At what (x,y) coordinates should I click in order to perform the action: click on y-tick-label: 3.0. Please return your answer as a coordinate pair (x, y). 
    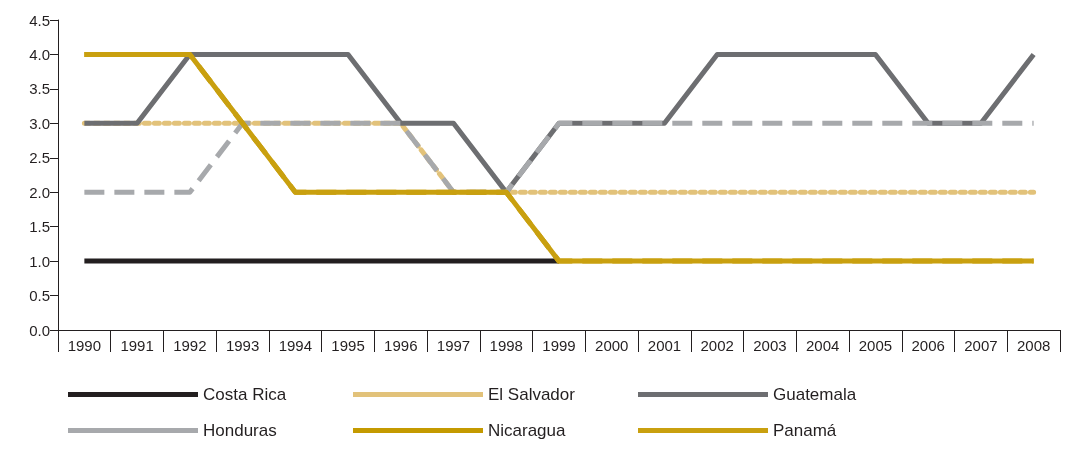
    Looking at the image, I should click on (39, 123).